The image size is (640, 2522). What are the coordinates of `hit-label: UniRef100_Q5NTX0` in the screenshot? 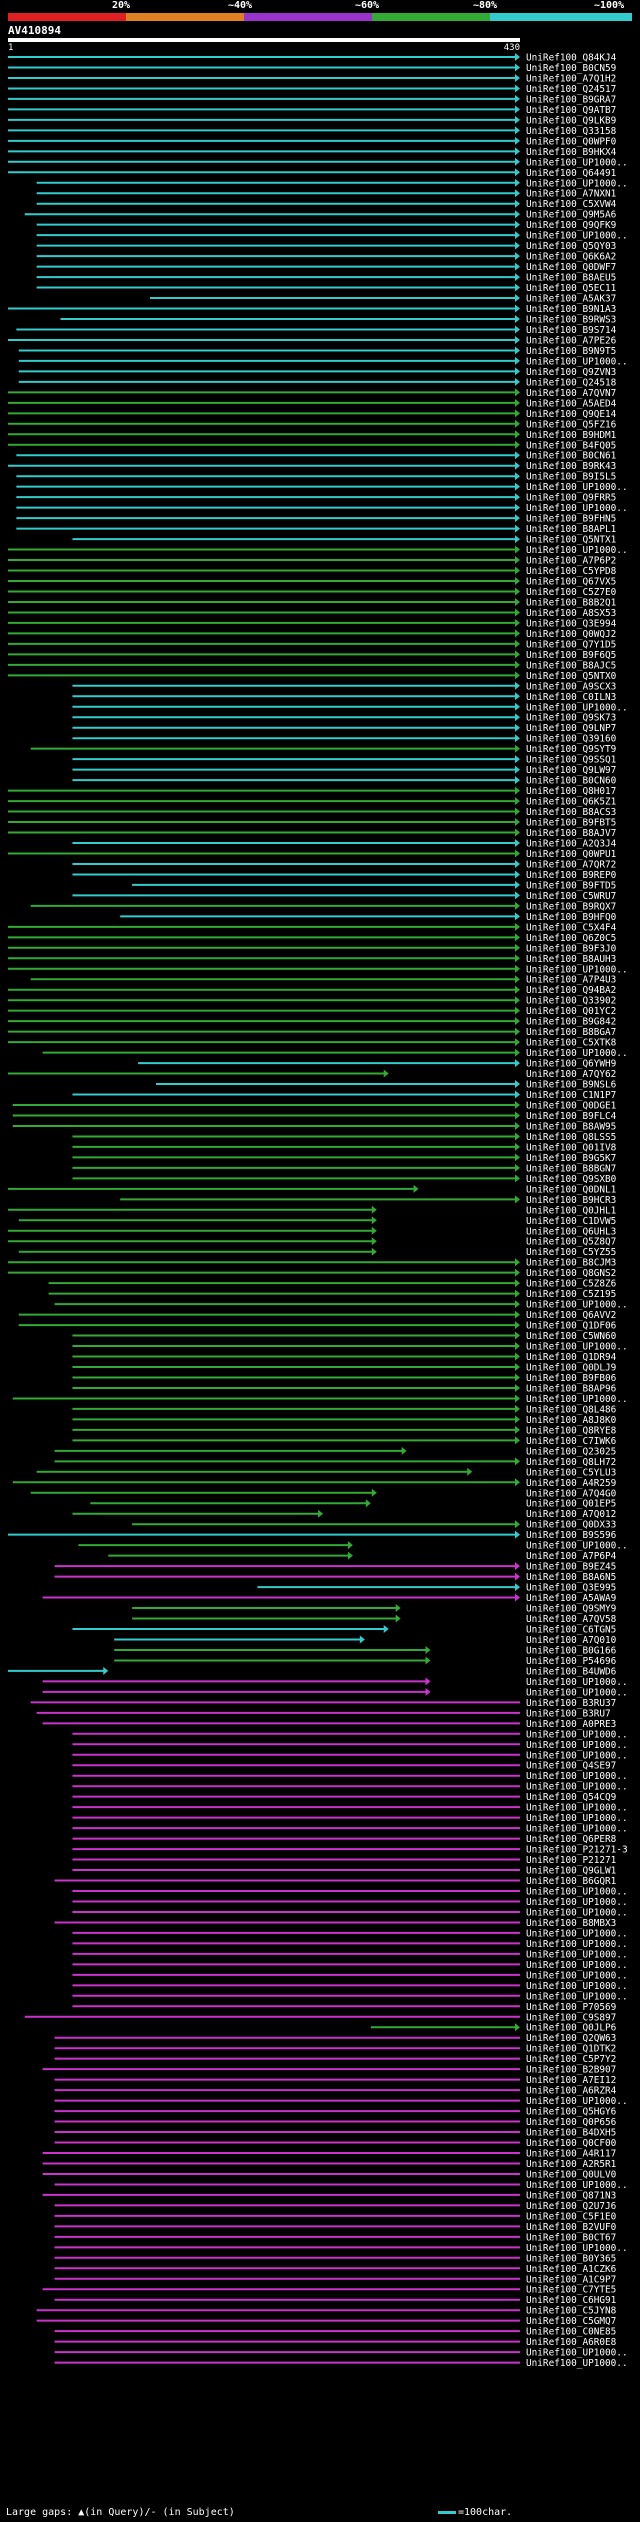 It's located at (571, 676).